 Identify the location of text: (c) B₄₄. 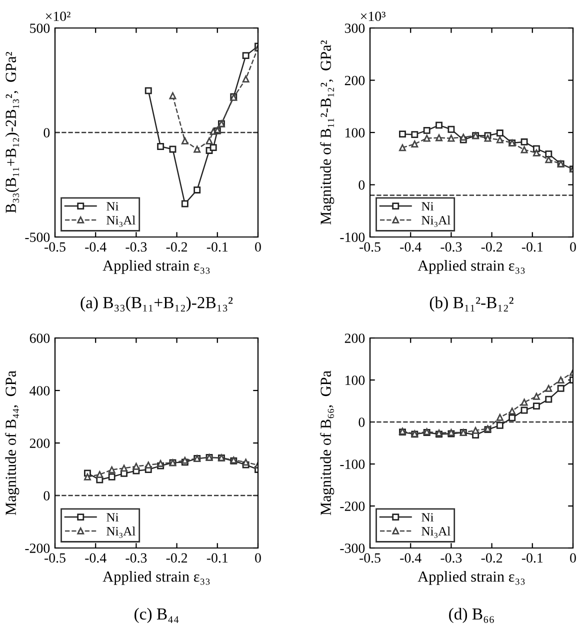
(156, 616).